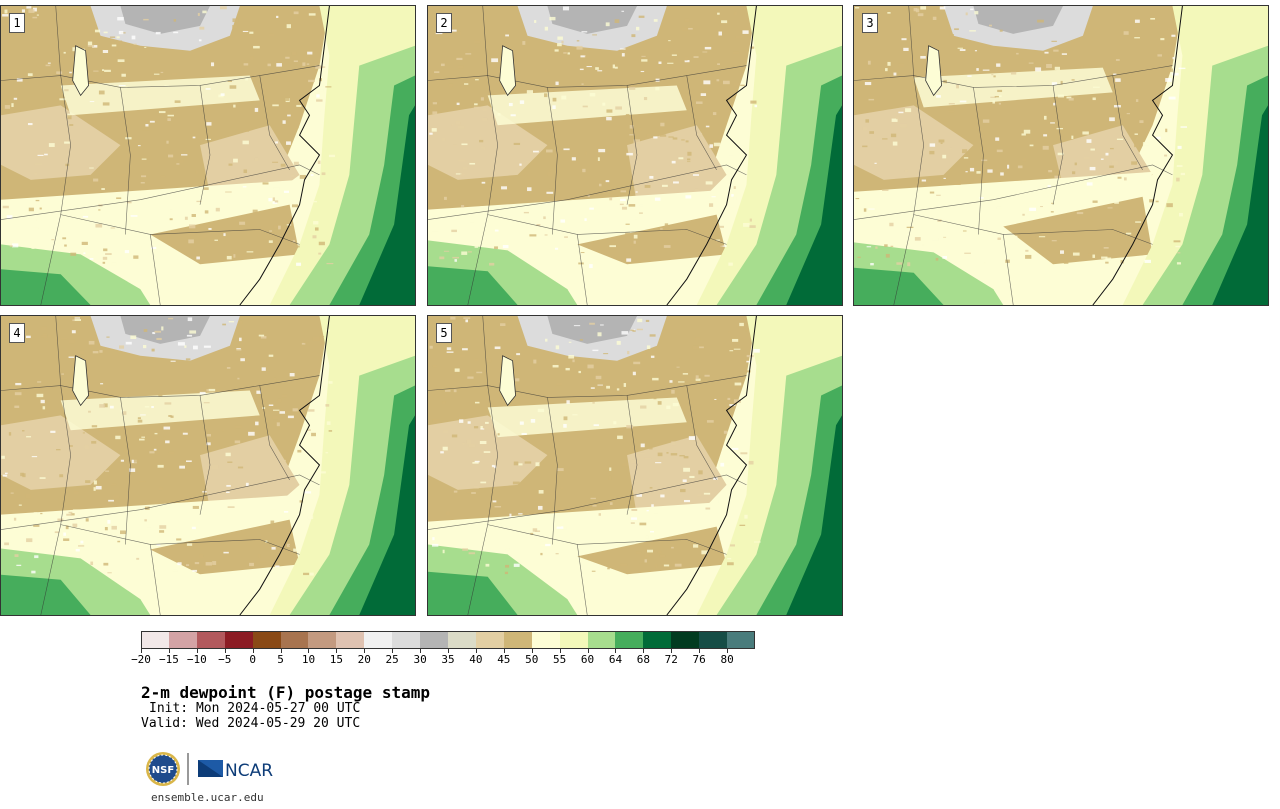 This screenshot has width=1280, height=809. I want to click on site-link: ensemble.ucar.edu, so click(207, 797).